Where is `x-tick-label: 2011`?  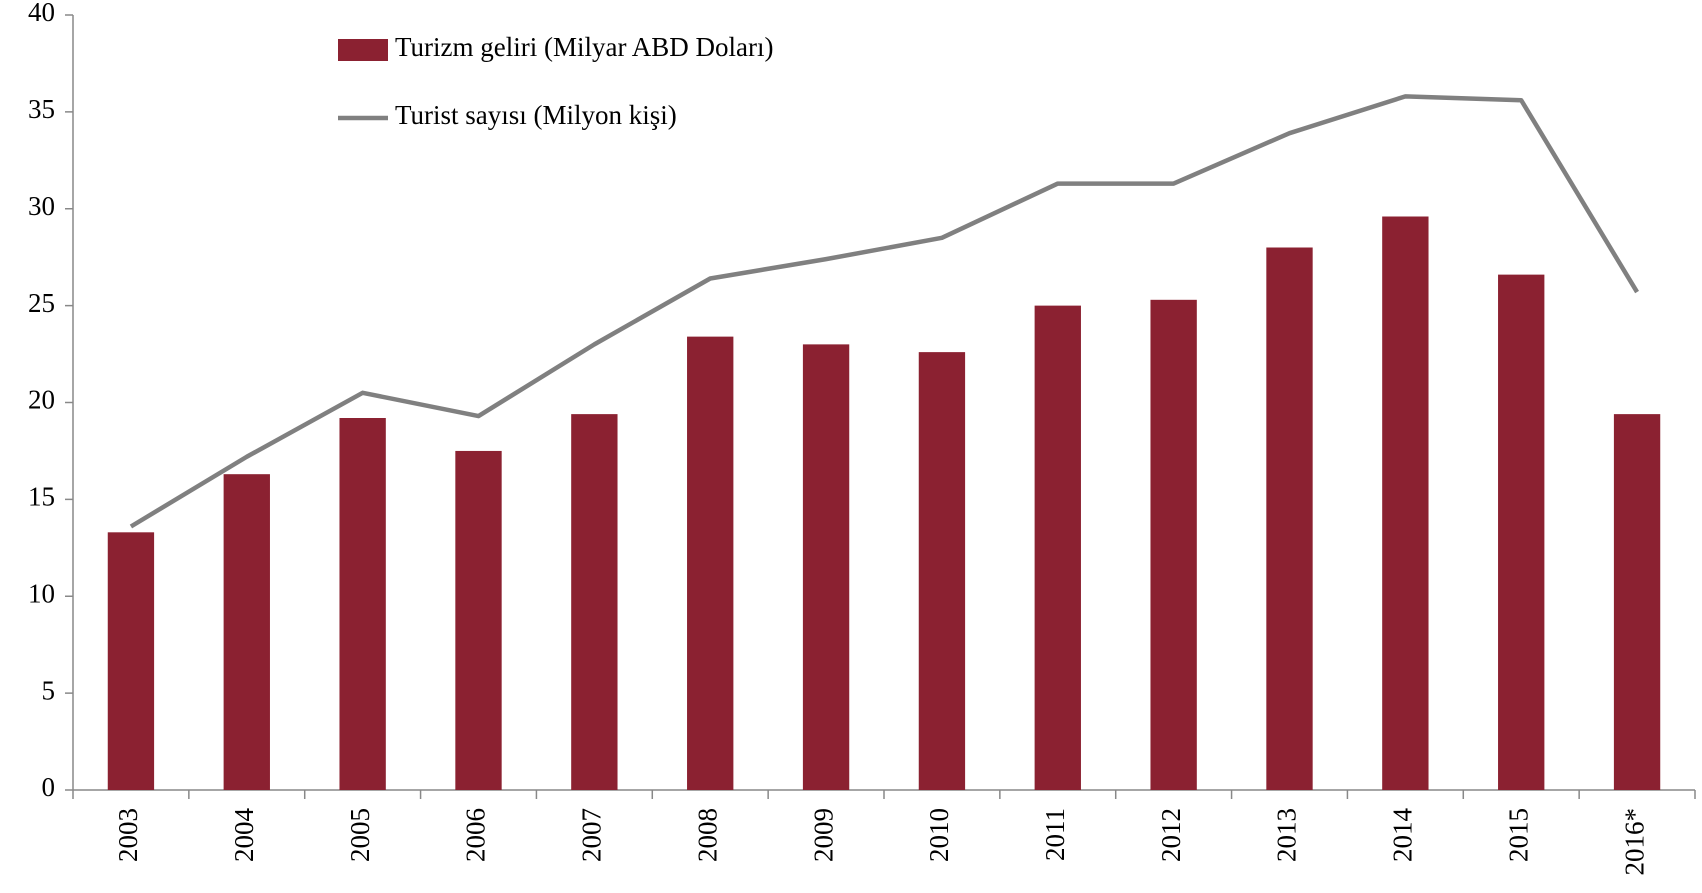
x-tick-label: 2011 is located at coordinates (1055, 834).